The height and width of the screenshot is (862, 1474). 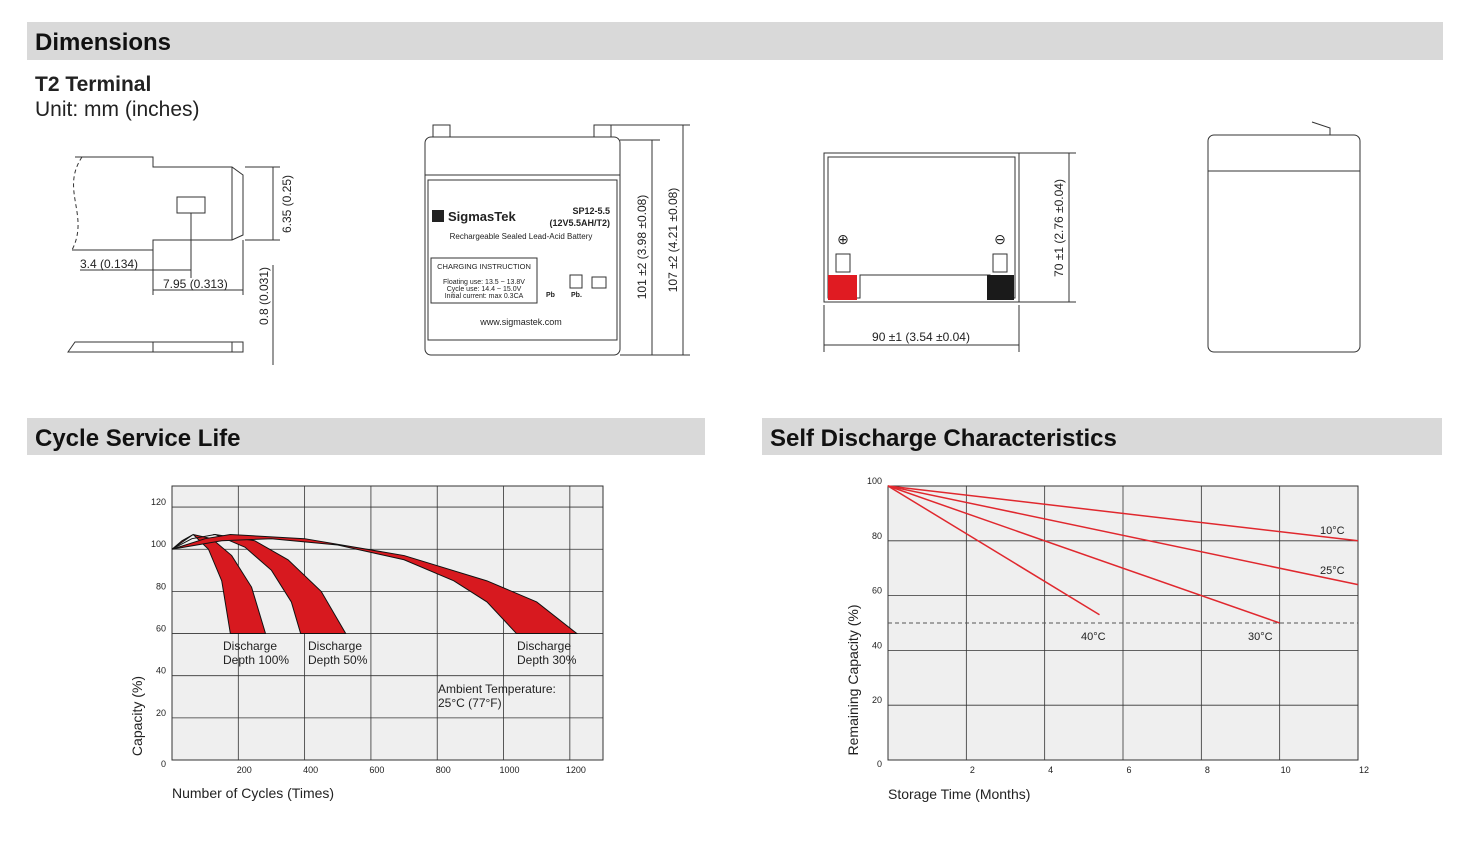 I want to click on charging-line: Floating use: 13.5 ~ 13.8V, so click(x=484, y=282).